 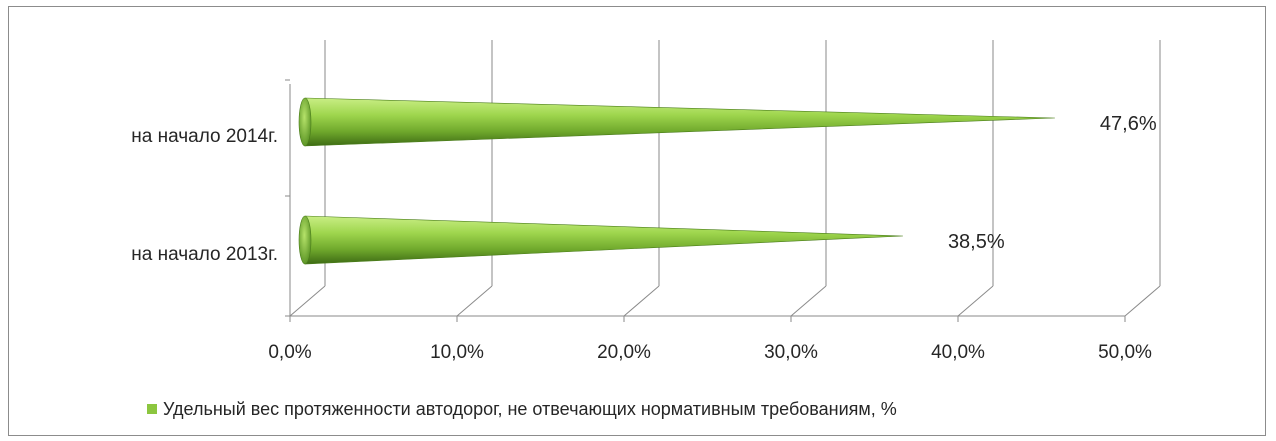 I want to click on x-tick-label: 0,0%, so click(x=289, y=352).